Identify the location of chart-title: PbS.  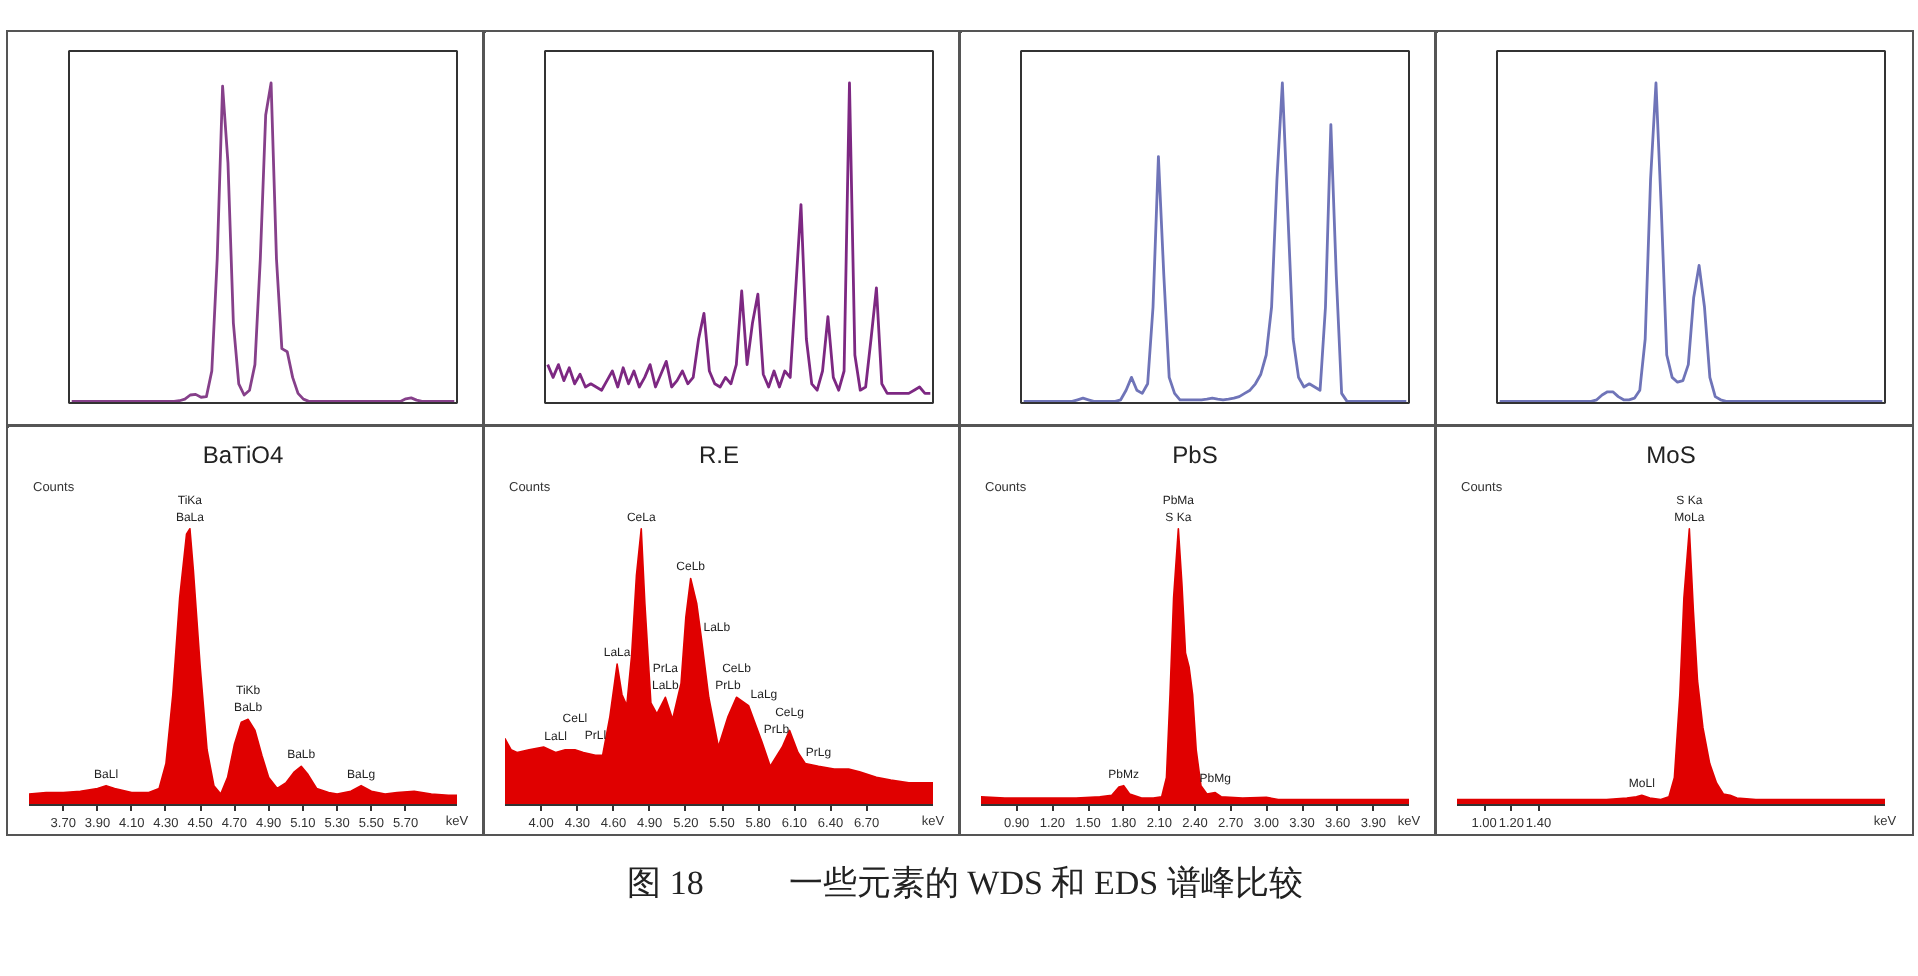
(1195, 455).